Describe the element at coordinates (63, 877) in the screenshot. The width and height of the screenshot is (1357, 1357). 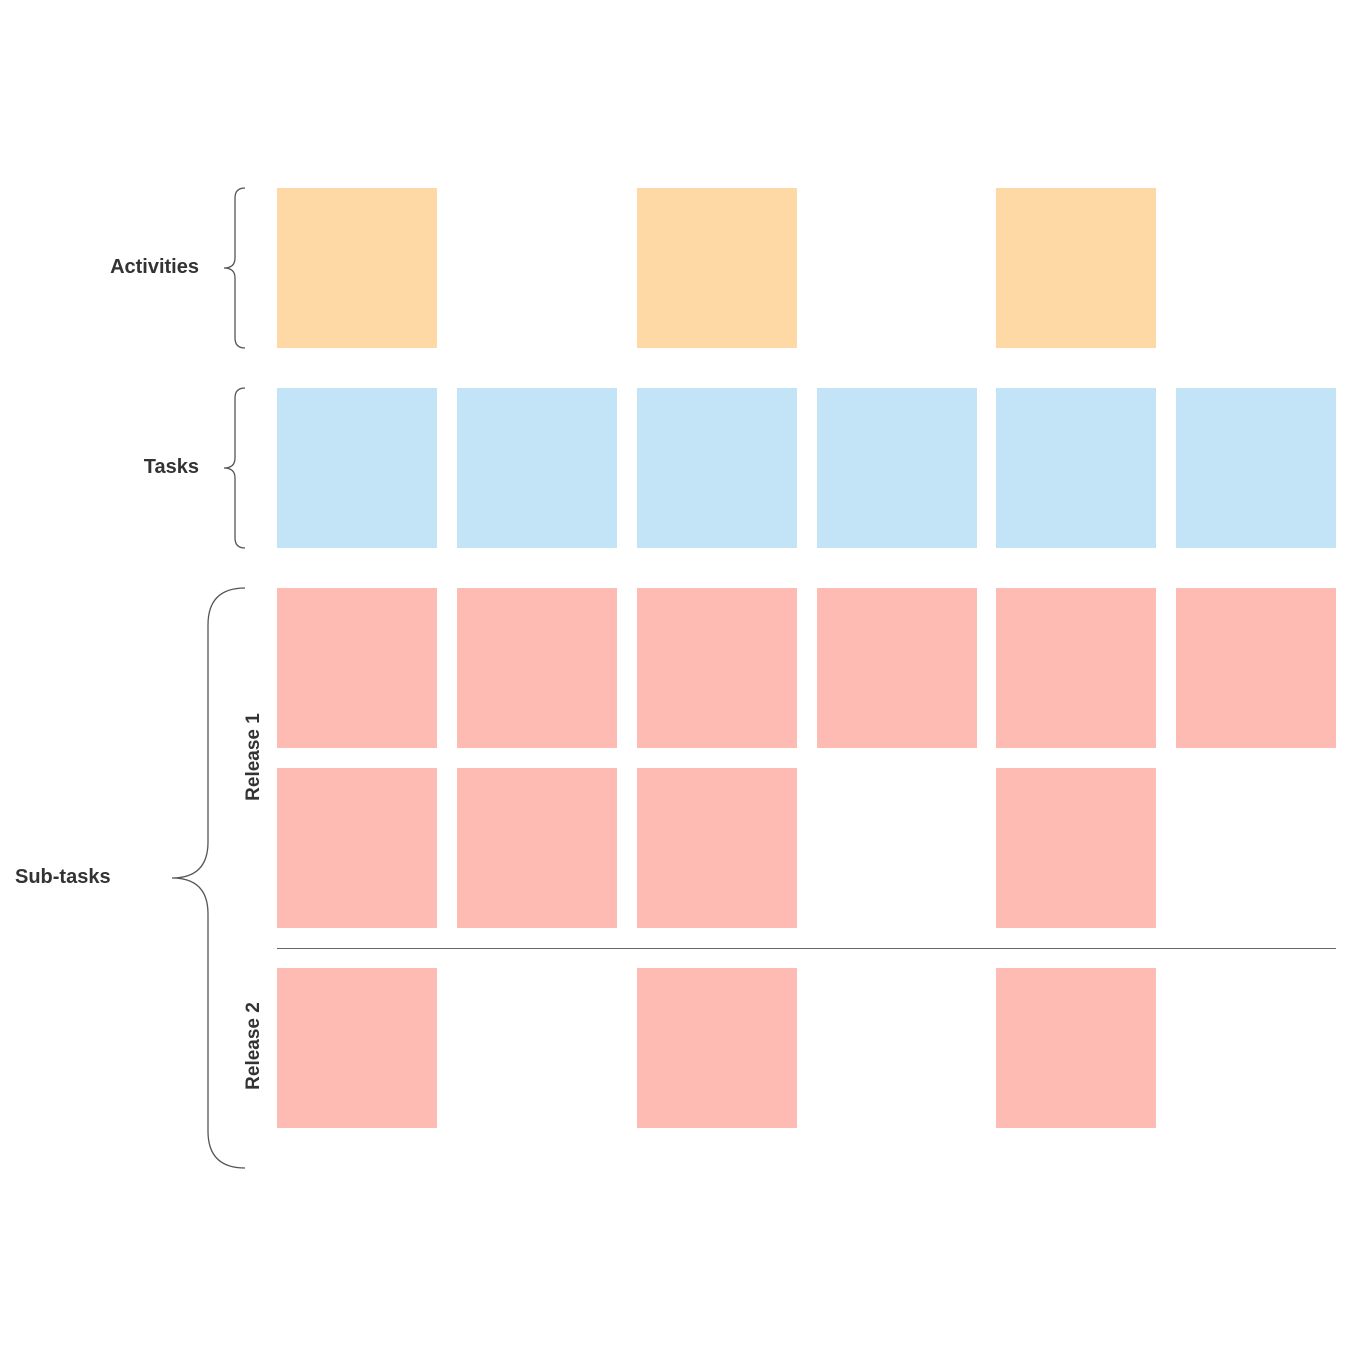
I see `subtasks-label: Sub-tasks` at that location.